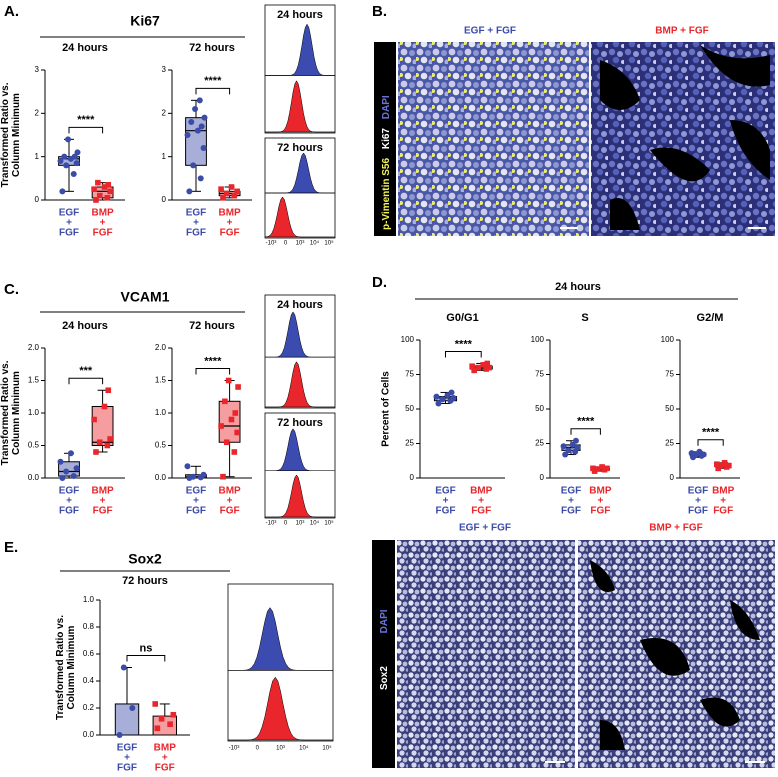 This screenshot has height=777, width=778. I want to click on y-tick-label: 0.6, so click(89, 653).